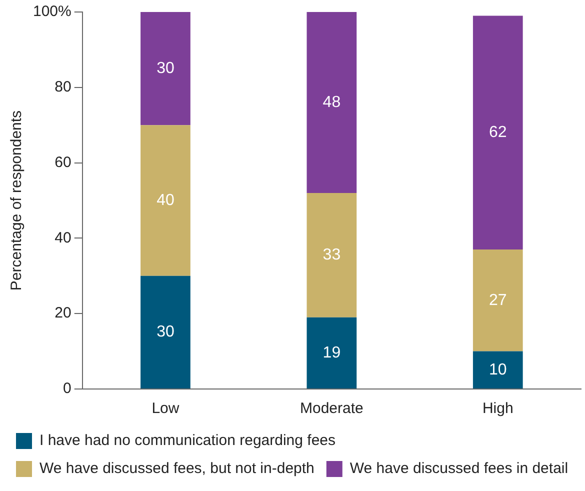  I want to click on y-tick-label: 100%, so click(52, 11).